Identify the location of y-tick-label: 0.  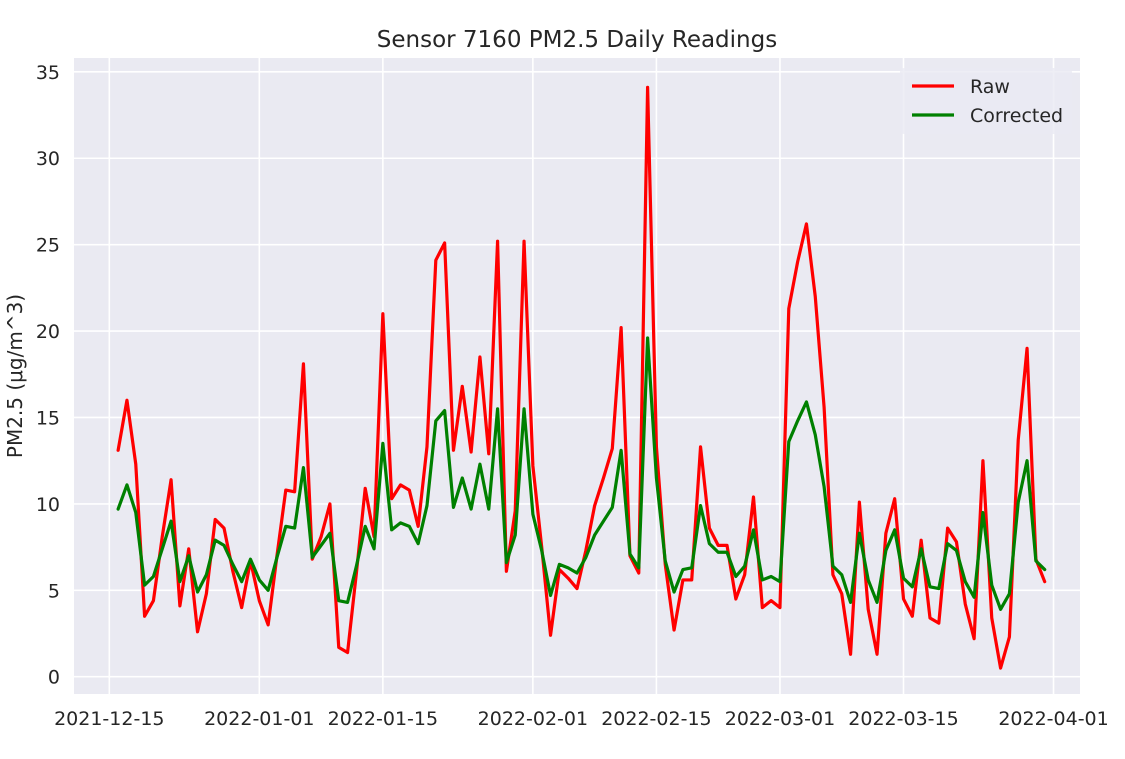
(54, 678).